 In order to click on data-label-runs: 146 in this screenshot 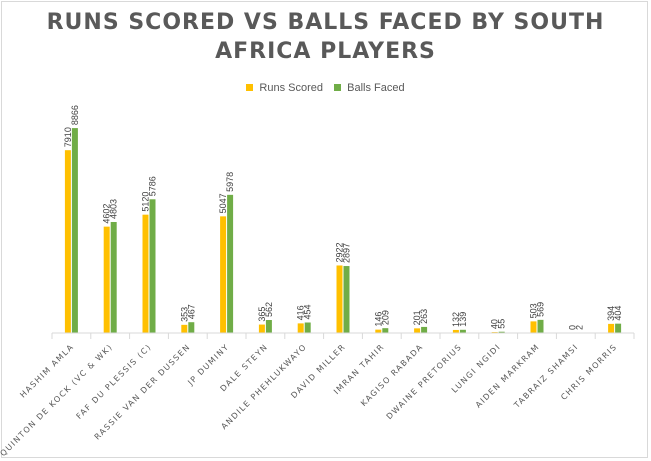, I will do `click(378, 319)`.